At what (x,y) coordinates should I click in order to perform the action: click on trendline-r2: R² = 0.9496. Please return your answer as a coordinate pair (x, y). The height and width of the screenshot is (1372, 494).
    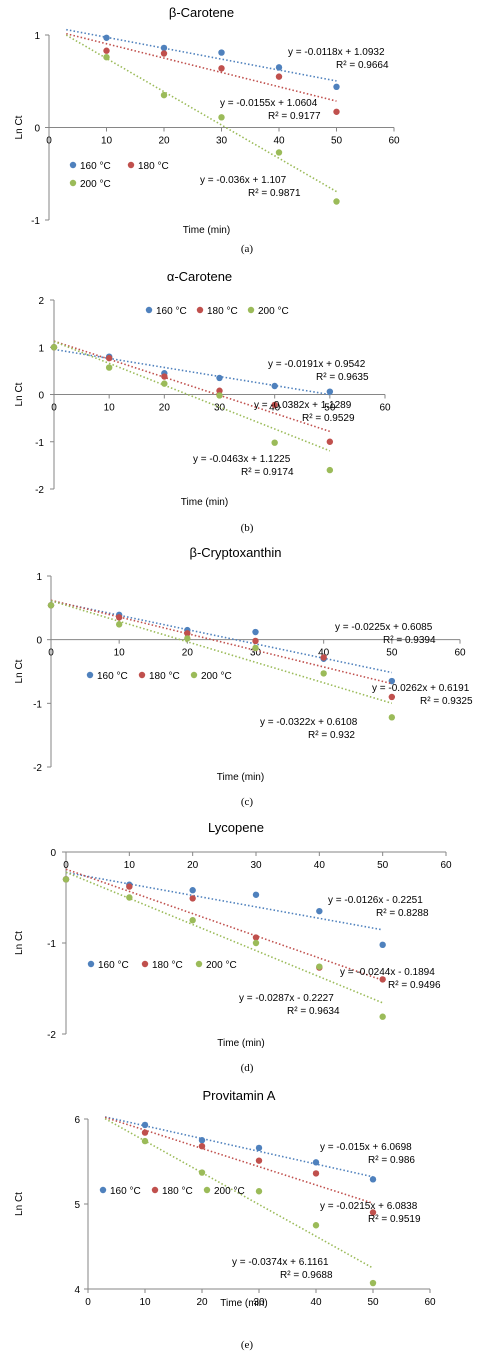
    Looking at the image, I should click on (414, 985).